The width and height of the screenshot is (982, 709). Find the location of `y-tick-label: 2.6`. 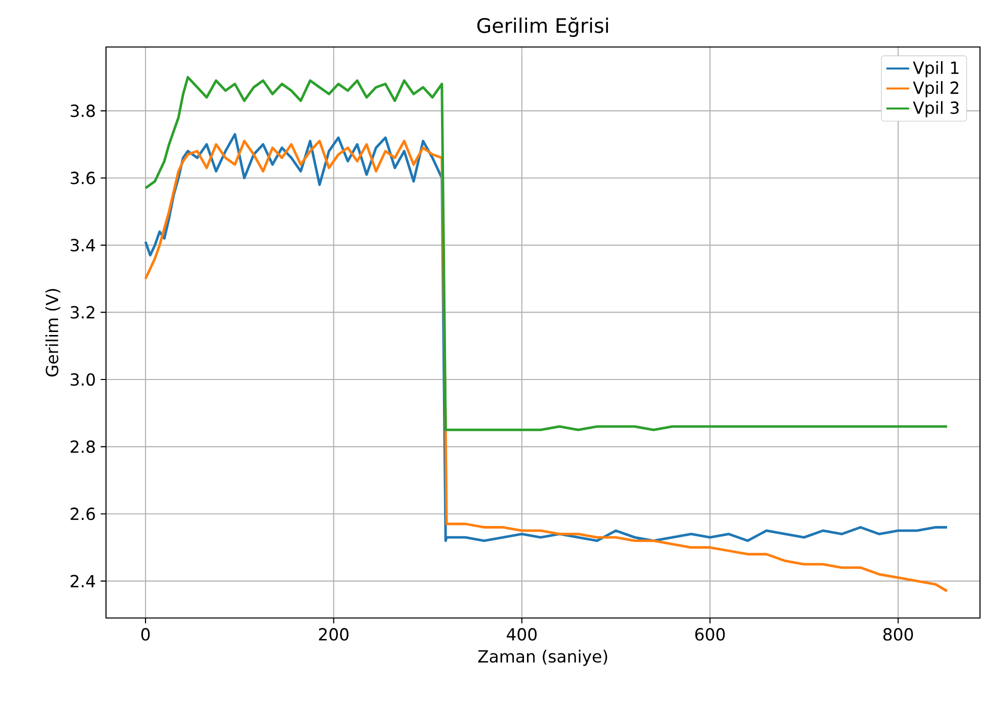

y-tick-label: 2.6 is located at coordinates (82, 514).